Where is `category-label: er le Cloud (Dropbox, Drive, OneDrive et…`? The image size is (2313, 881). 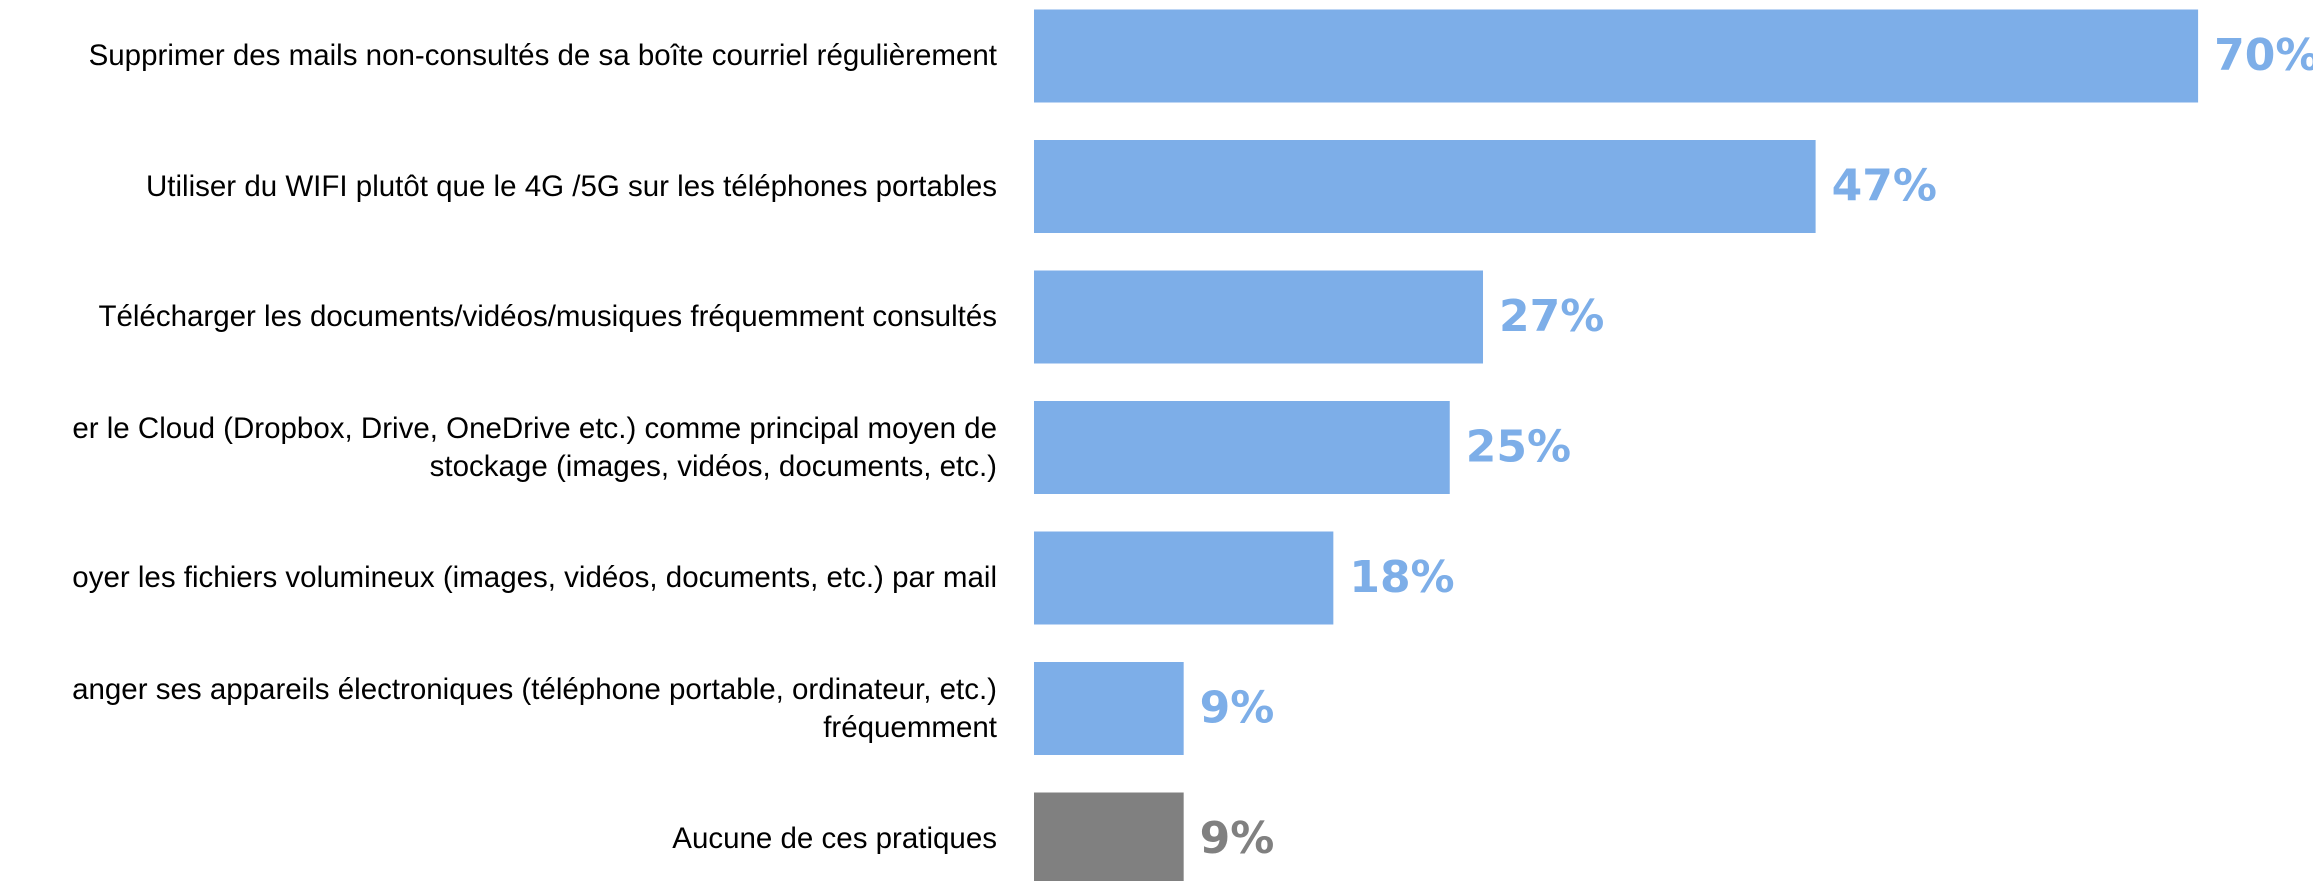
category-label: er le Cloud (Dropbox, Drive, OneDrive et… is located at coordinates (534, 447).